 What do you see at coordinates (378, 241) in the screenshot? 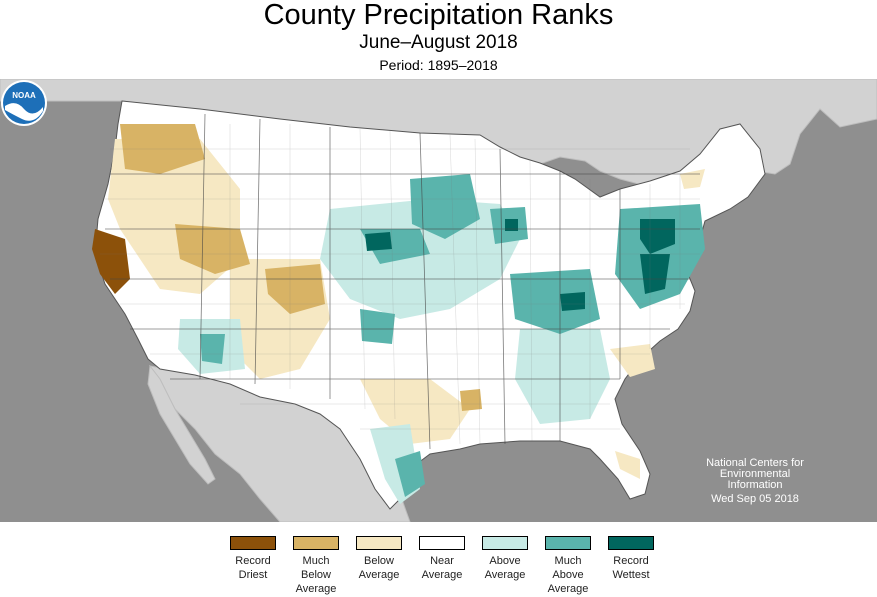
I see `region-record-wettest-nebraska` at bounding box center [378, 241].